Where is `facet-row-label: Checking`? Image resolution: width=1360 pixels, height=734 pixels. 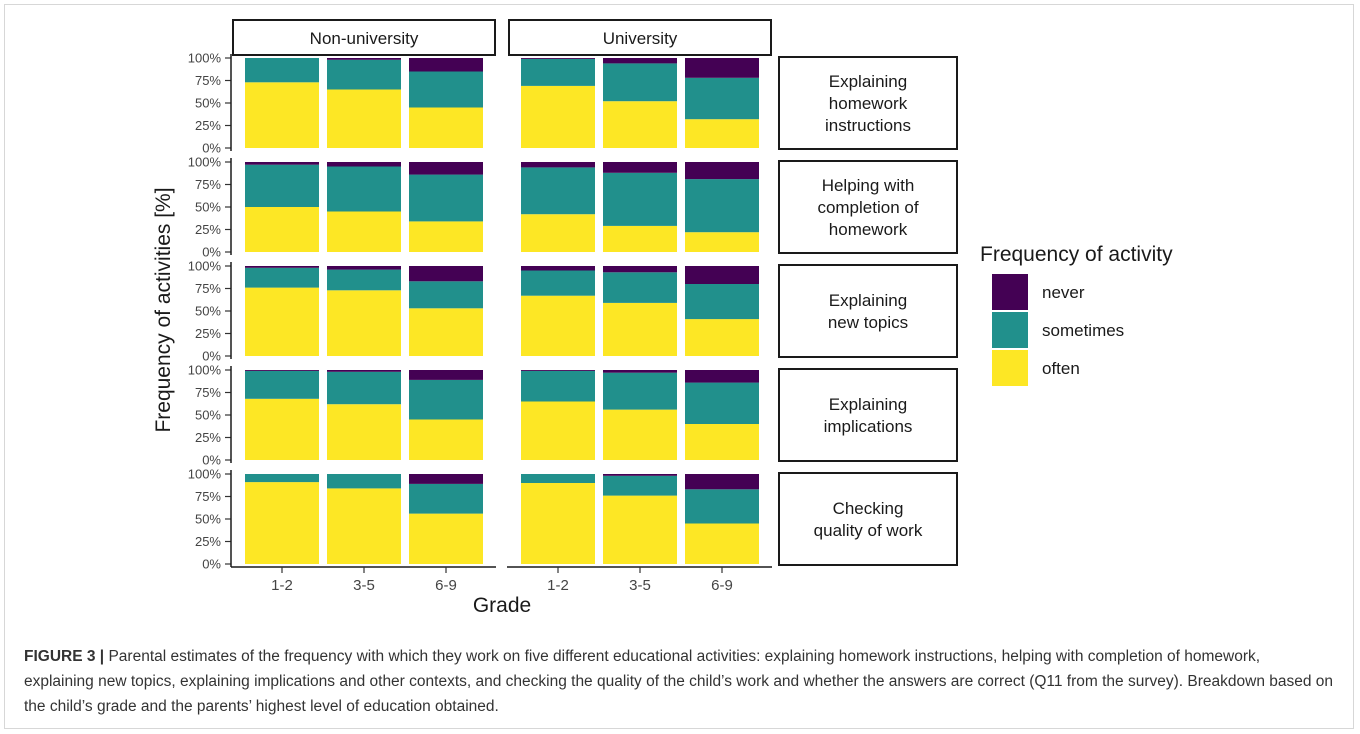 facet-row-label: Checking is located at coordinates (868, 508).